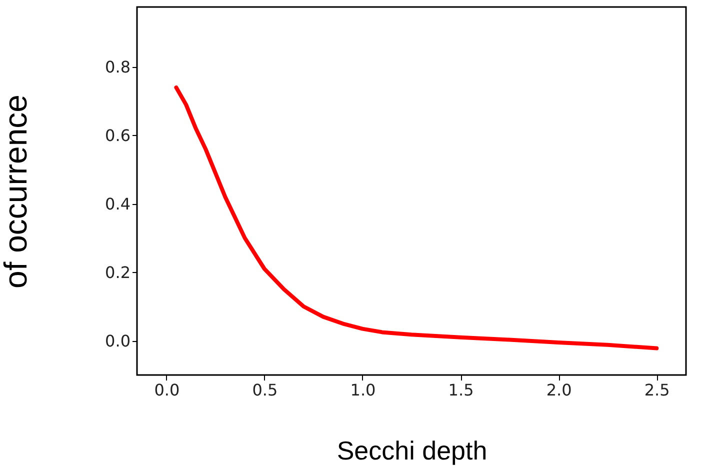 The image size is (702, 476). Describe the element at coordinates (117, 66) in the screenshot. I see `y-tick-label: 0.8` at that location.